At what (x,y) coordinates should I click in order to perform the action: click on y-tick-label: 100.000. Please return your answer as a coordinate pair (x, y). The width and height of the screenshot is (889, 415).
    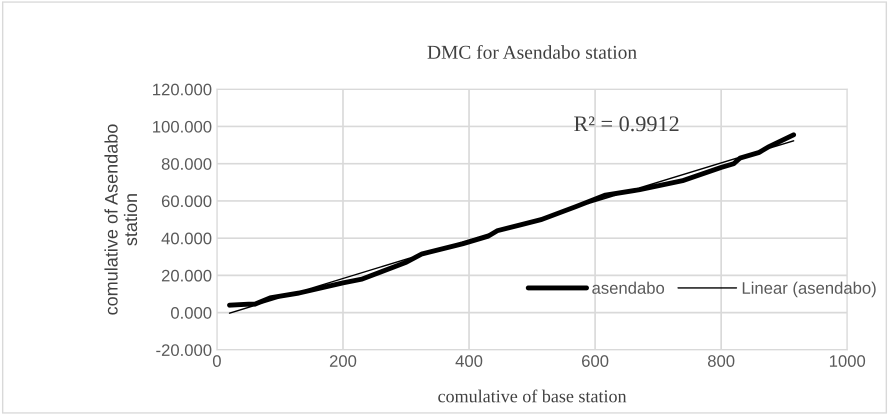
    Looking at the image, I should click on (182, 126).